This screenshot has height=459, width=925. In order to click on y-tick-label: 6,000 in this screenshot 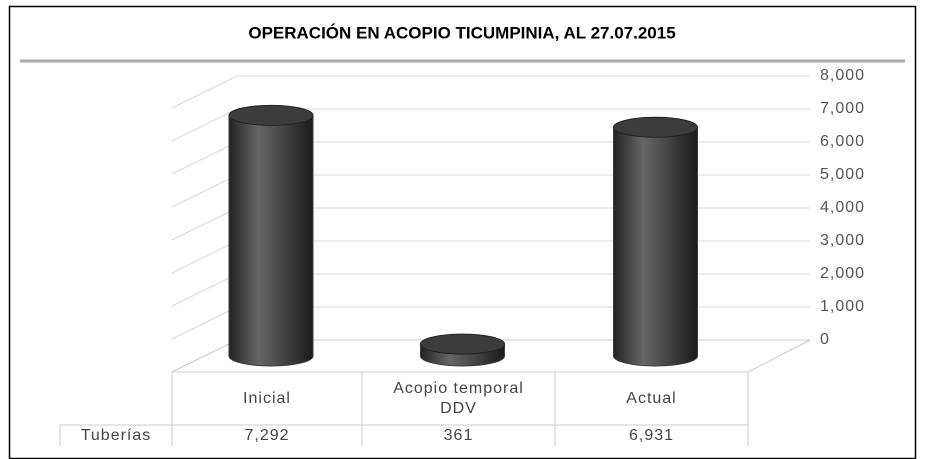, I will do `click(842, 141)`.